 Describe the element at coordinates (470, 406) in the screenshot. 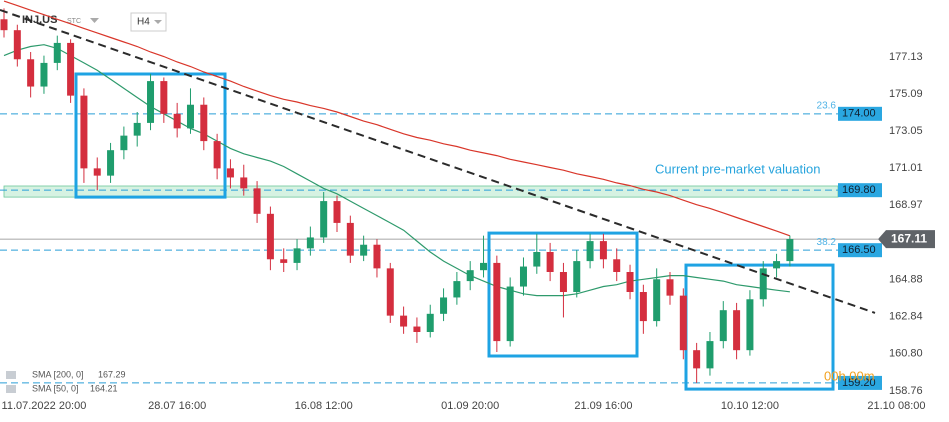

I see `x-tick-label: 01.09 20:00` at that location.